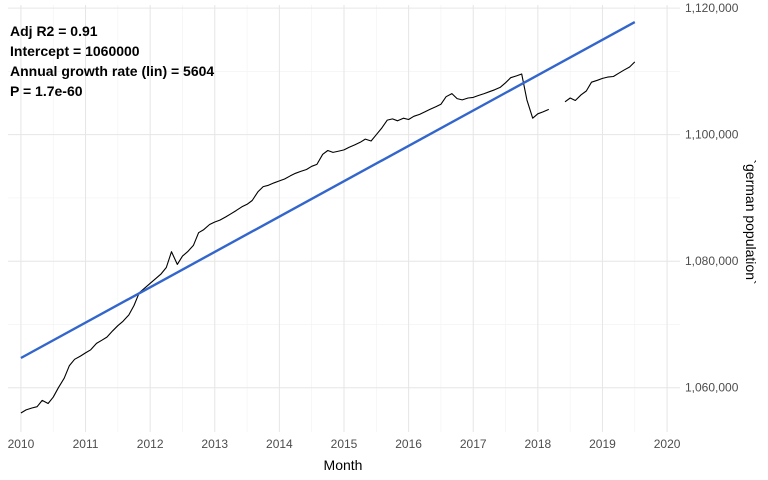 The height and width of the screenshot is (480, 768). Describe the element at coordinates (537, 444) in the screenshot. I see `x-tick-label: 2018` at that location.